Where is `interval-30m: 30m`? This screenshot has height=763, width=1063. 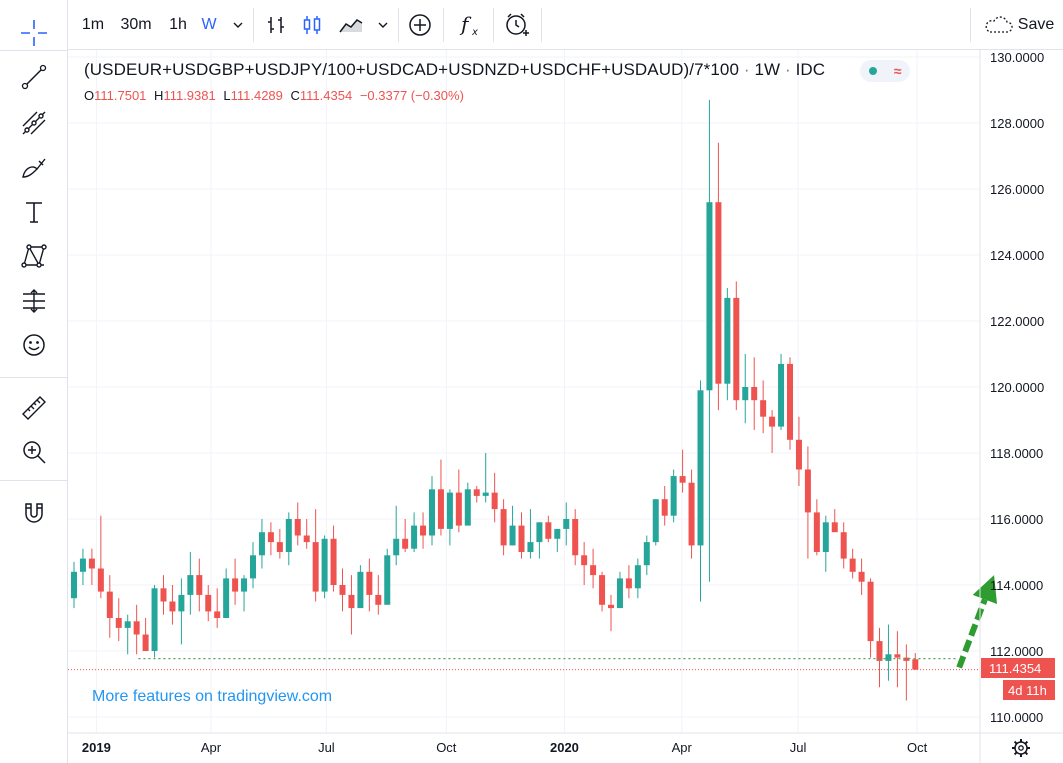
interval-30m: 30m is located at coordinates (136, 24).